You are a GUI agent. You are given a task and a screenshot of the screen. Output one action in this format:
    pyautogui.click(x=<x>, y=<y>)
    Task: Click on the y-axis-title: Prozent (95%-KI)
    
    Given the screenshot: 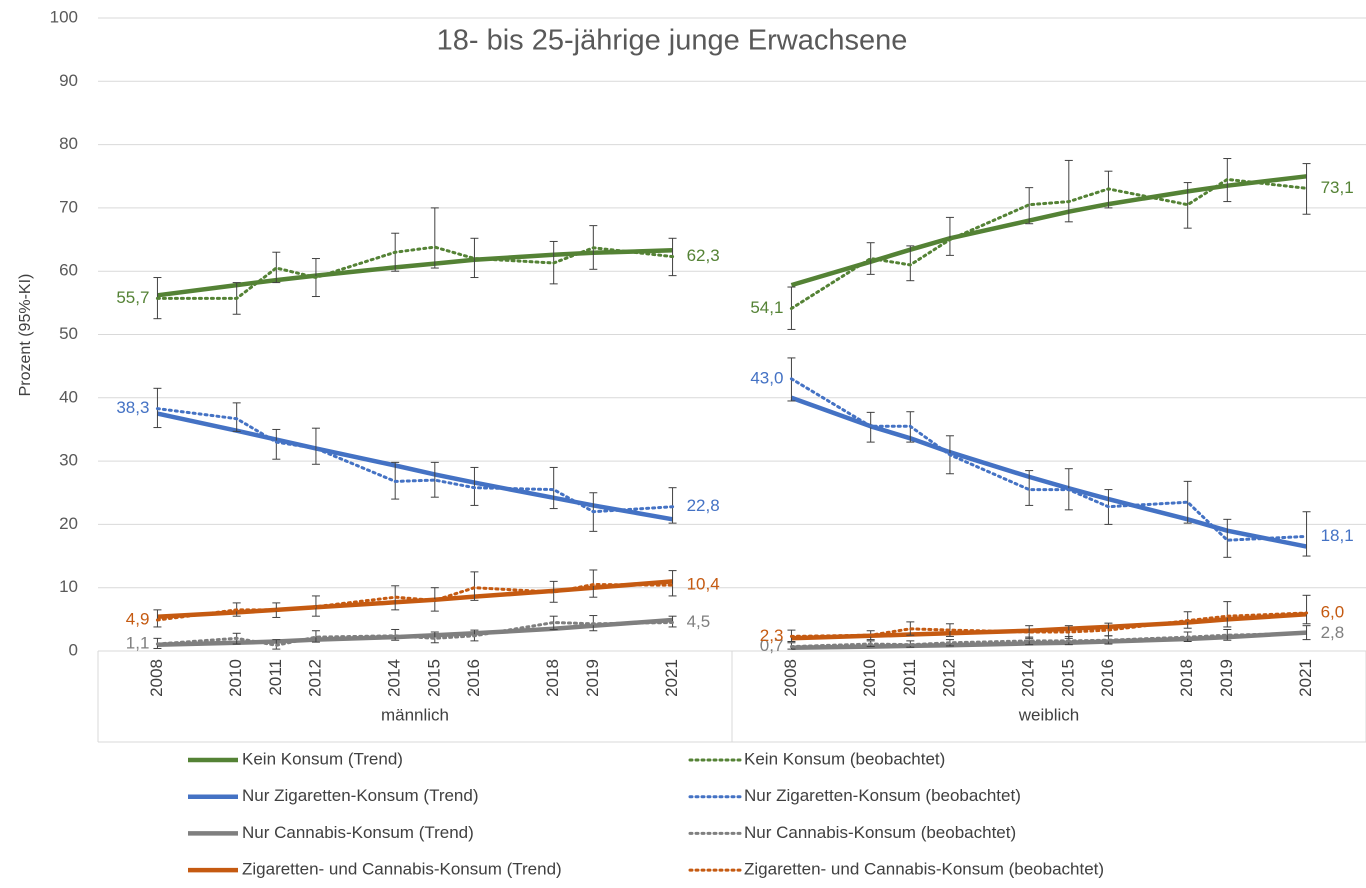 What is the action you would take?
    pyautogui.click(x=25, y=335)
    